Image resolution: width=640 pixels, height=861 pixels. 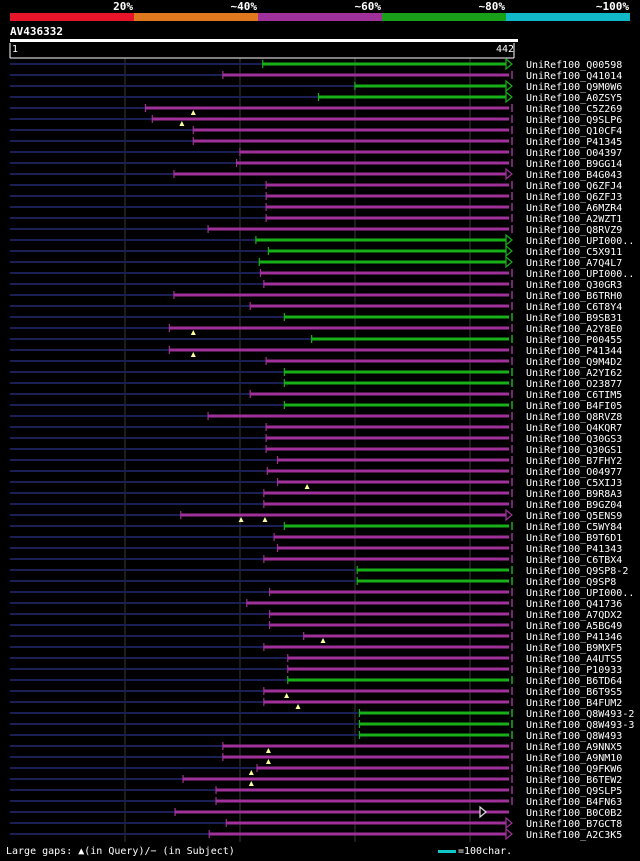 I want to click on hit-label: UniRef100_A2WZT1, so click(x=574, y=219).